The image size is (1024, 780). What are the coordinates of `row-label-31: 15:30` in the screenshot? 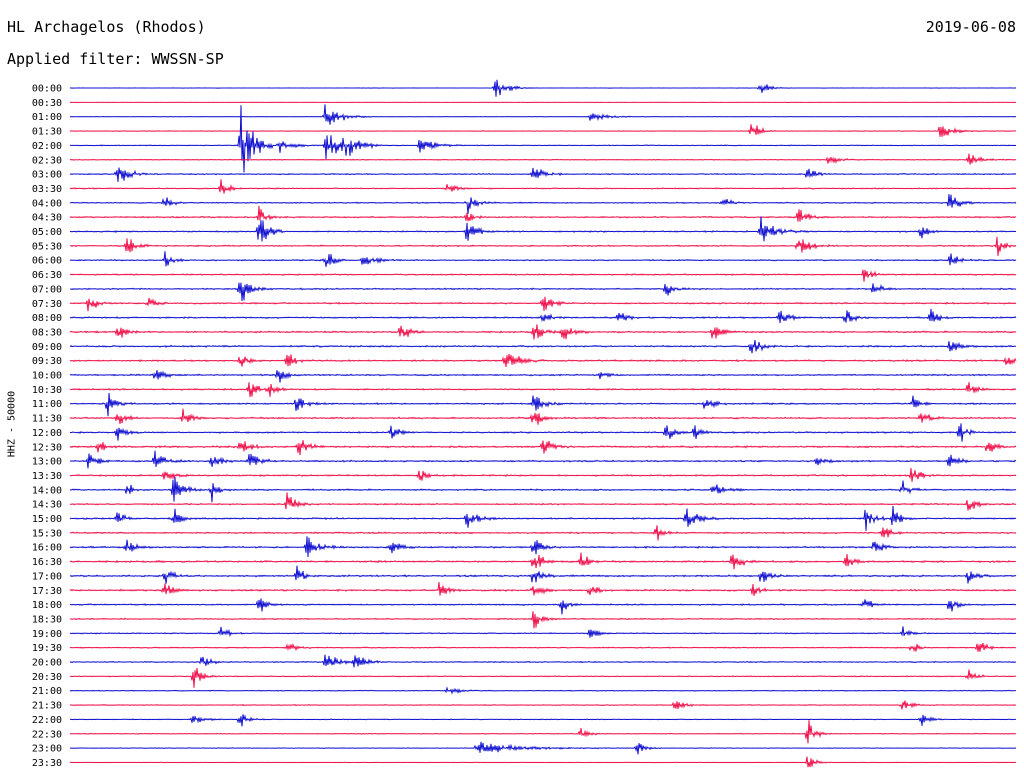 It's located at (47, 533).